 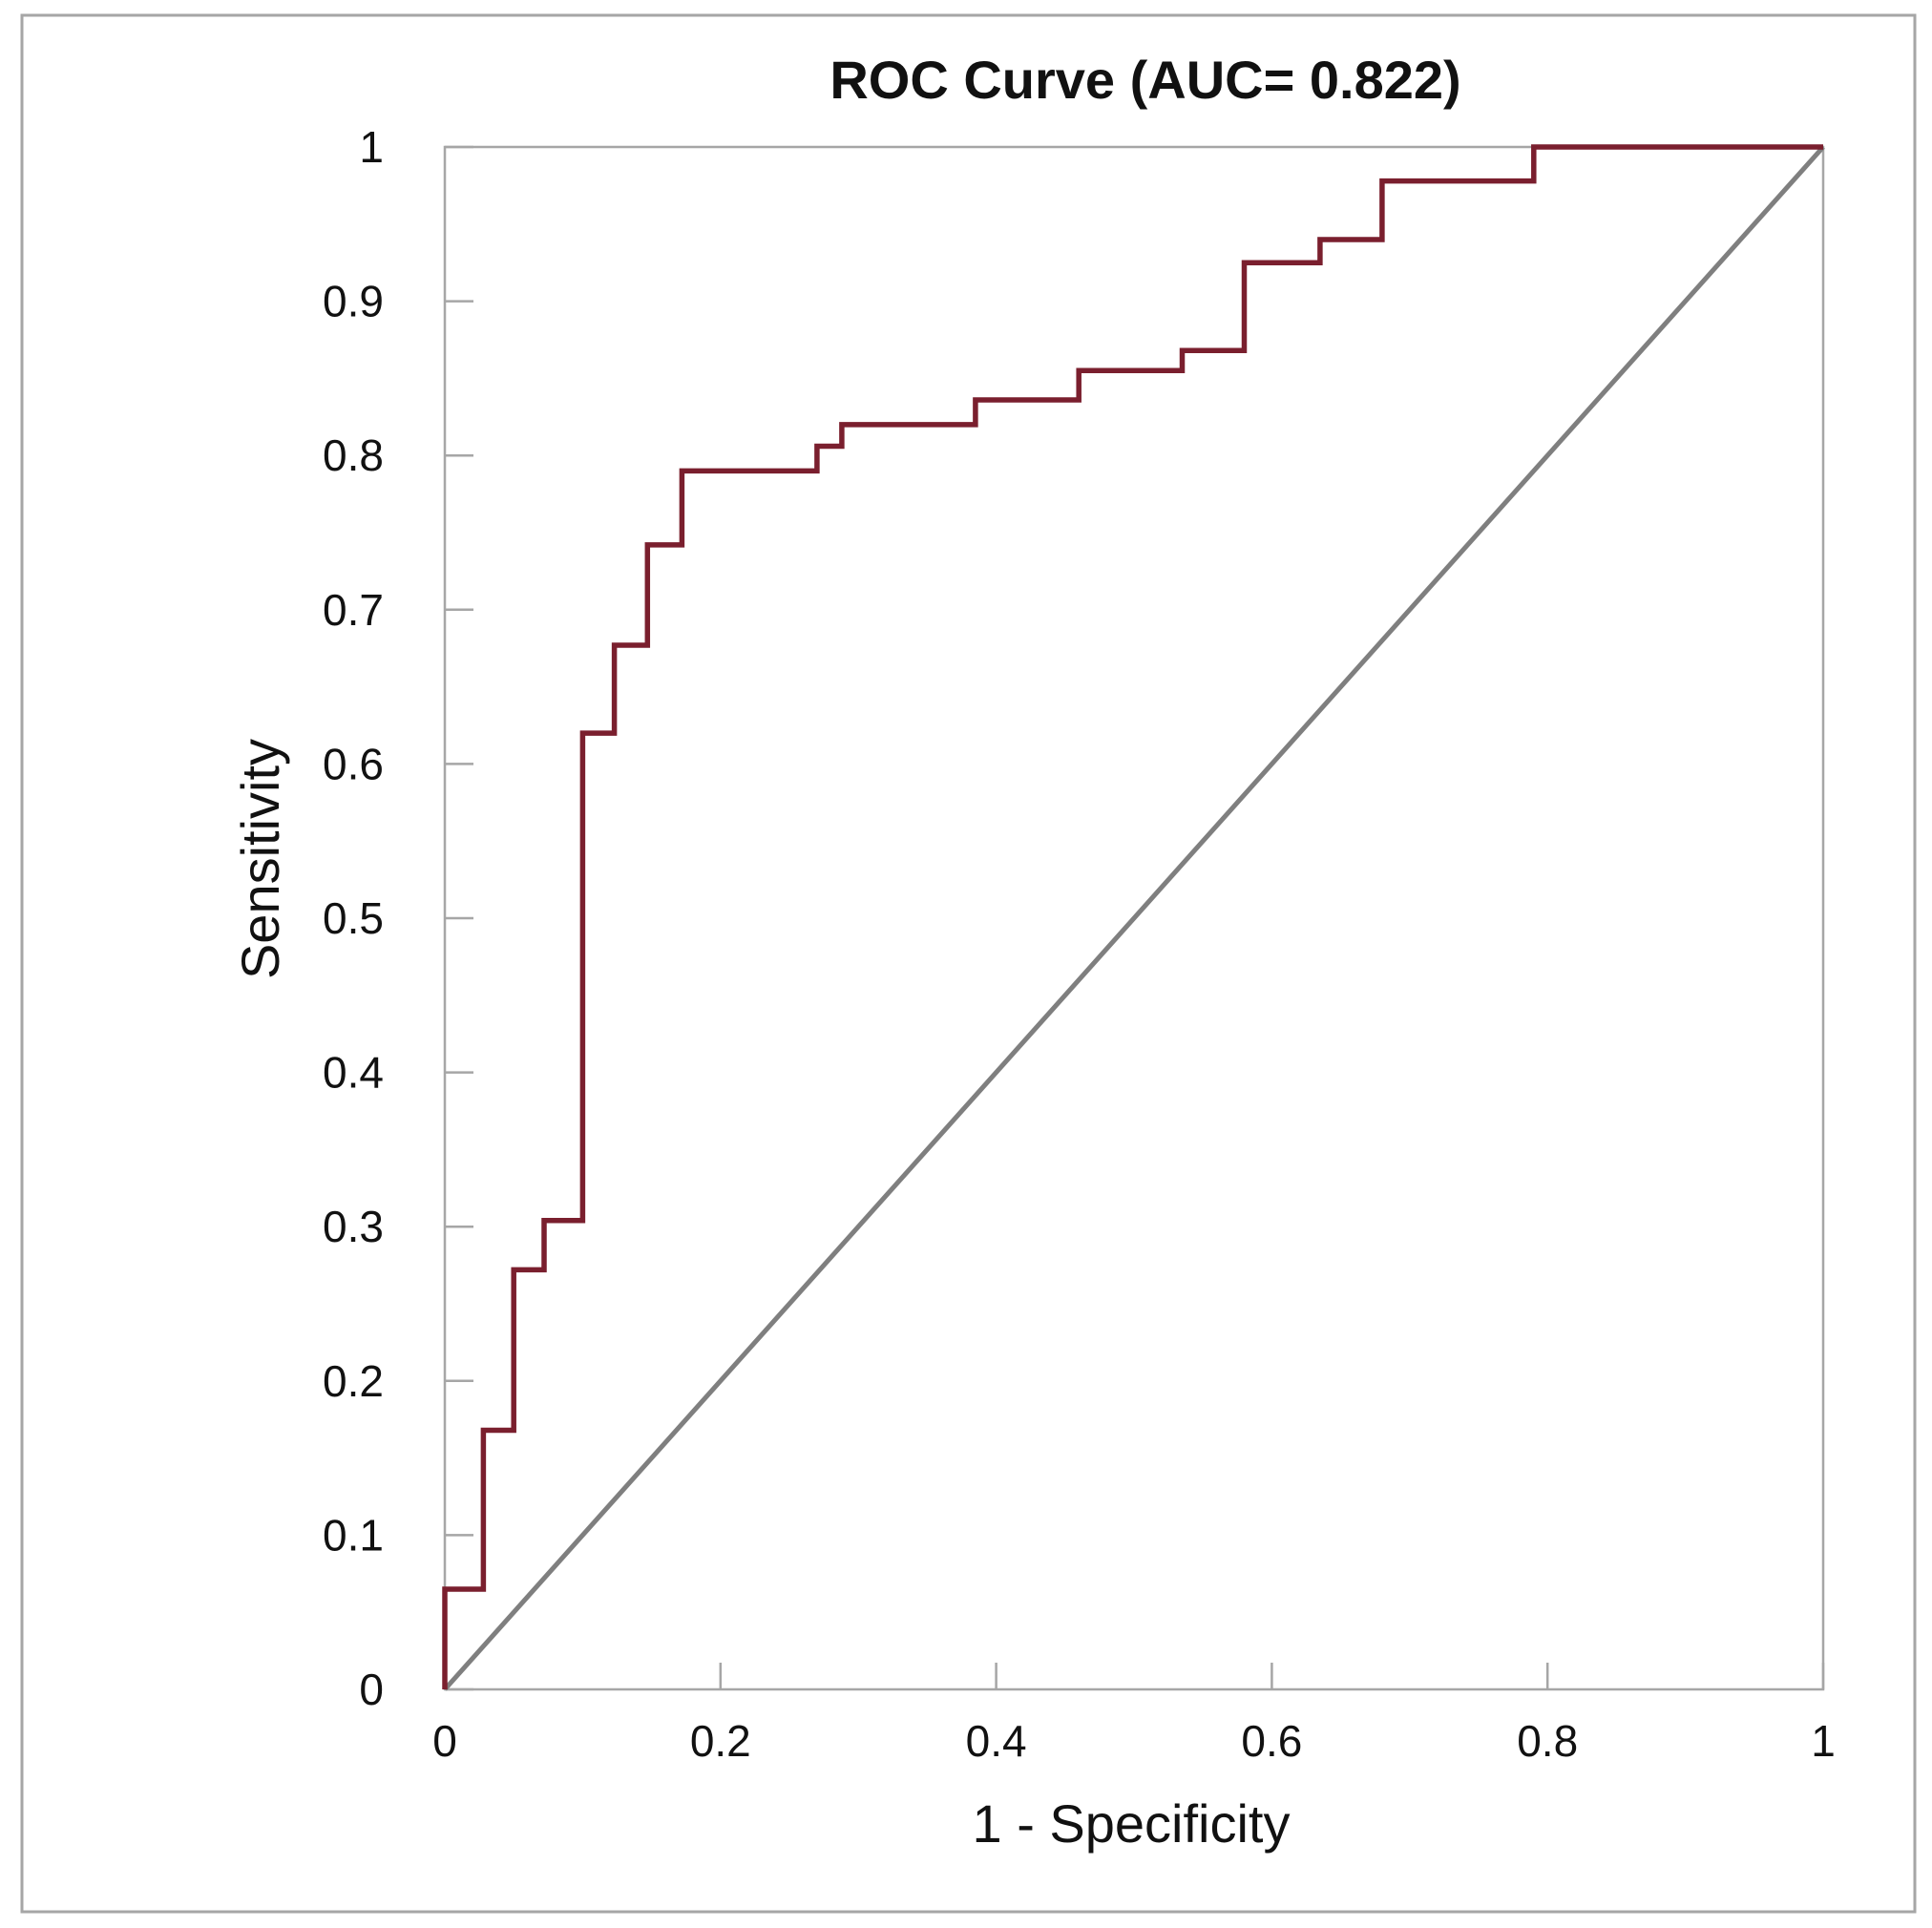 What do you see at coordinates (354, 1535) in the screenshot?
I see `y-tick-label: 0.1` at bounding box center [354, 1535].